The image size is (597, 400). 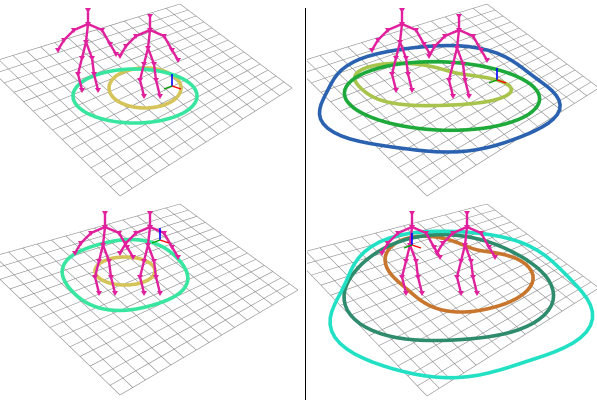 I want to click on origin-axis-gizmo, so click(x=172, y=82).